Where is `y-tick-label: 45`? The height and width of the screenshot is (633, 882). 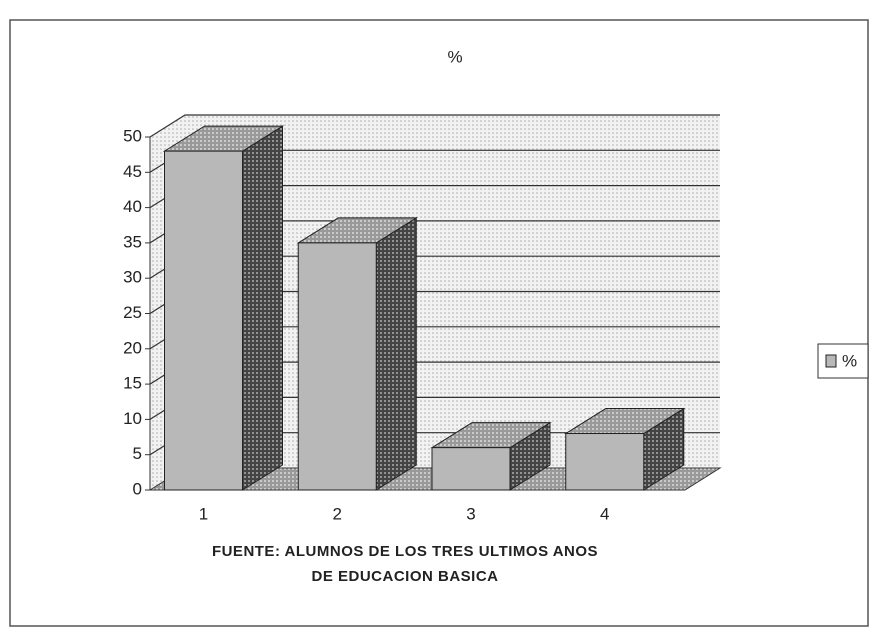 y-tick-label: 45 is located at coordinates (132, 171).